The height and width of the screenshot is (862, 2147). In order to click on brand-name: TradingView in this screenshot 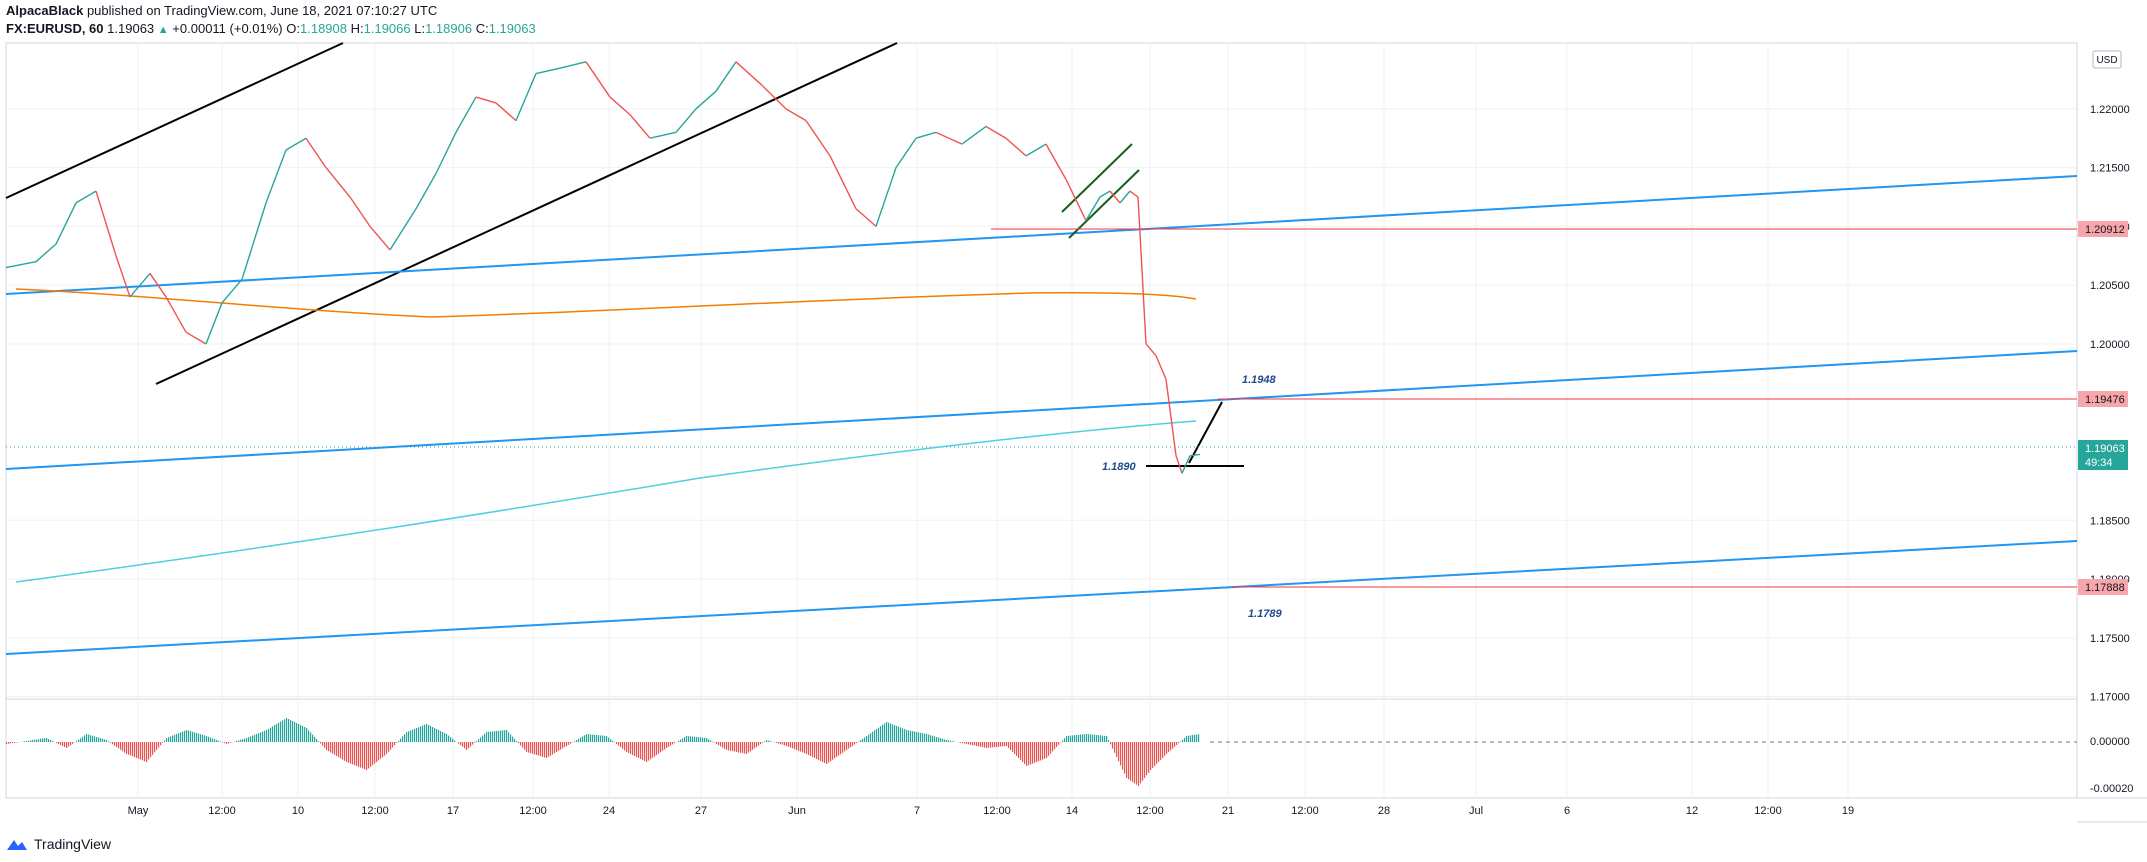, I will do `click(73, 844)`.